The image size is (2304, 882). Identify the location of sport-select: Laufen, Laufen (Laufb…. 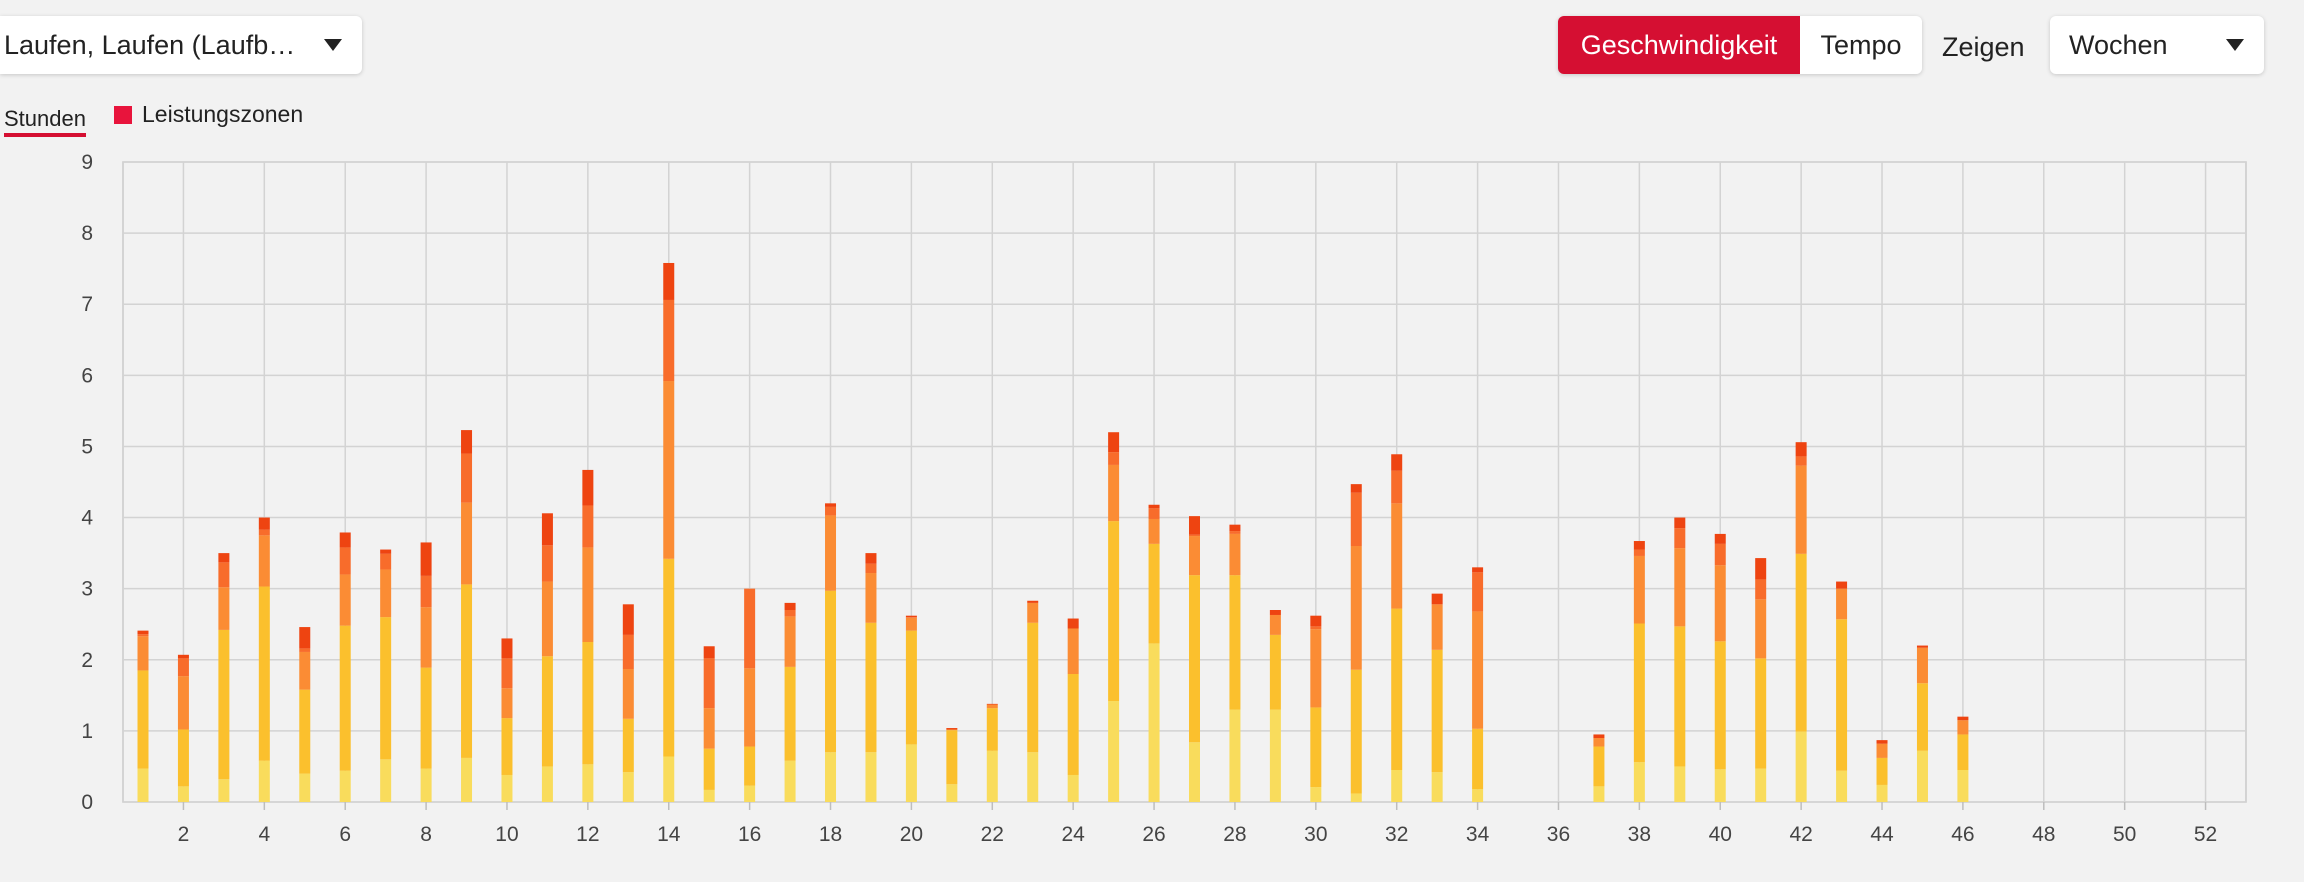
(181, 45).